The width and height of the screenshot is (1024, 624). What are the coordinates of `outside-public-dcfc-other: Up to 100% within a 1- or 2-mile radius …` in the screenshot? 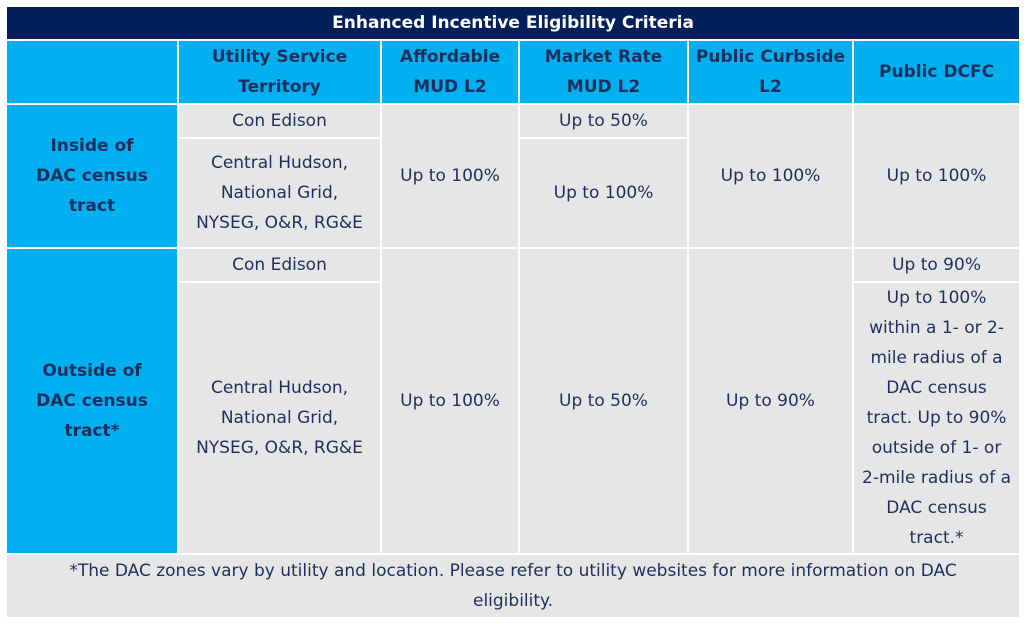 It's located at (936, 418).